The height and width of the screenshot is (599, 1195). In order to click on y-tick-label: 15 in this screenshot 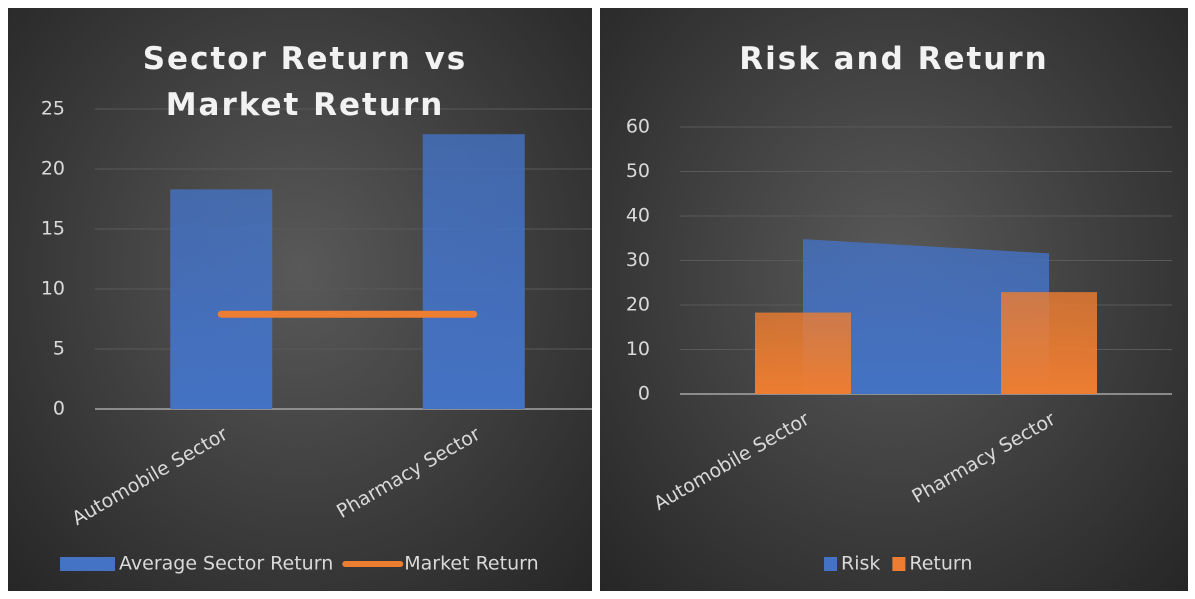, I will do `click(53, 229)`.